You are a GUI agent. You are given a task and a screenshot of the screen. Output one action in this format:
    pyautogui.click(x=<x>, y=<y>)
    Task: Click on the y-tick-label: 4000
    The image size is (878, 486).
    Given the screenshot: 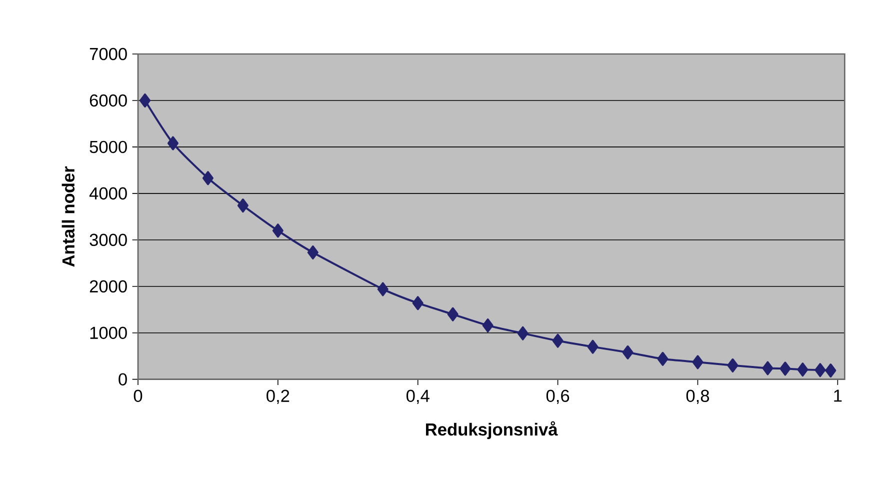 What is the action you would take?
    pyautogui.click(x=108, y=193)
    